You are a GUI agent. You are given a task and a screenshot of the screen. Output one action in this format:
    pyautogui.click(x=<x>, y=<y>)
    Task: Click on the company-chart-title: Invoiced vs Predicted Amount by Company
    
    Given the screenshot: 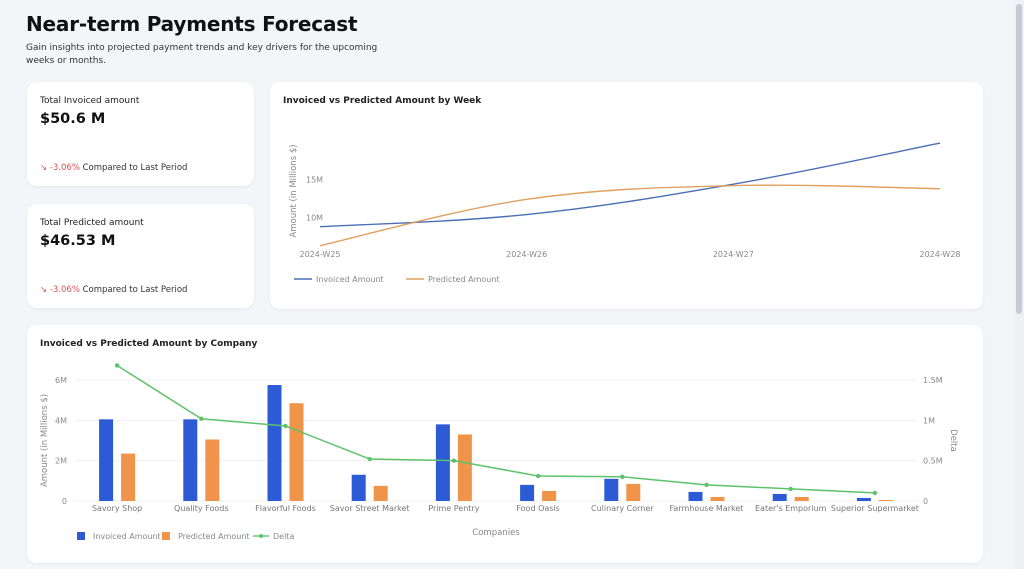 What is the action you would take?
    pyautogui.click(x=149, y=344)
    